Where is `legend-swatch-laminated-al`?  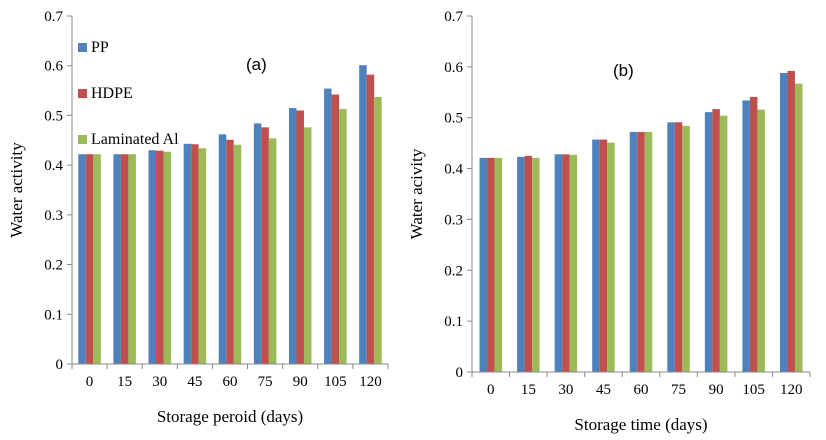
legend-swatch-laminated-al is located at coordinates (82, 139).